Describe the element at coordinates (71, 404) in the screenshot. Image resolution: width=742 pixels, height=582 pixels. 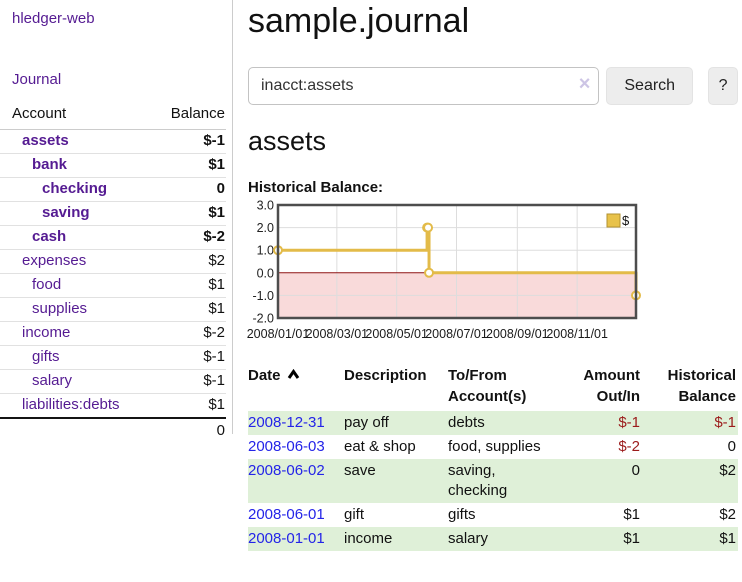
I see `account-link-liabilities-debts: liabilities:debts` at that location.